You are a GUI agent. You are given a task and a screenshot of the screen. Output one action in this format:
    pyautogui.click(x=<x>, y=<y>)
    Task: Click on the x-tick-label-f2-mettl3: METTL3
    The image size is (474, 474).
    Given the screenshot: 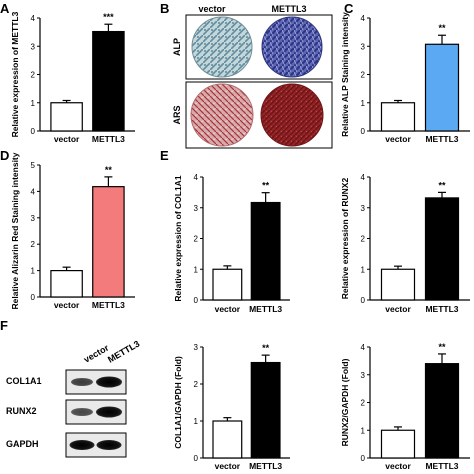 What is the action you would take?
    pyautogui.click(x=441, y=466)
    